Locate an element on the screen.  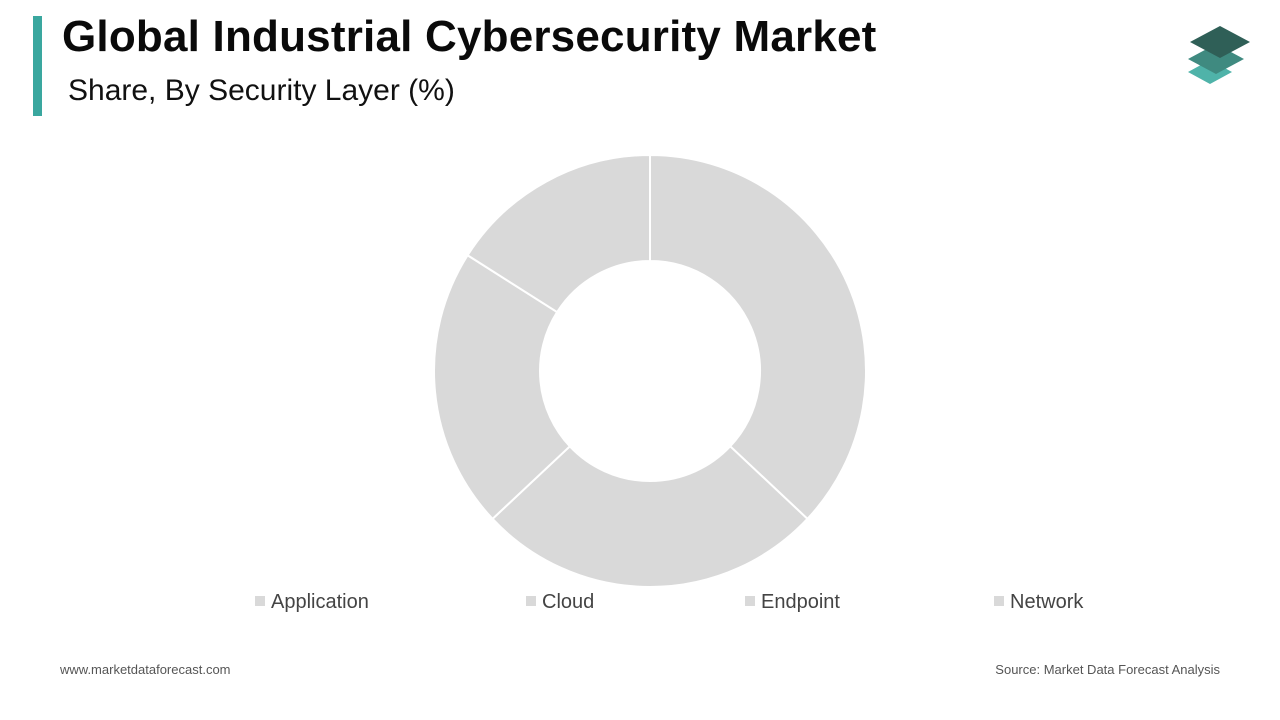
legend-item-cloud: Cloud is located at coordinates (560, 602).